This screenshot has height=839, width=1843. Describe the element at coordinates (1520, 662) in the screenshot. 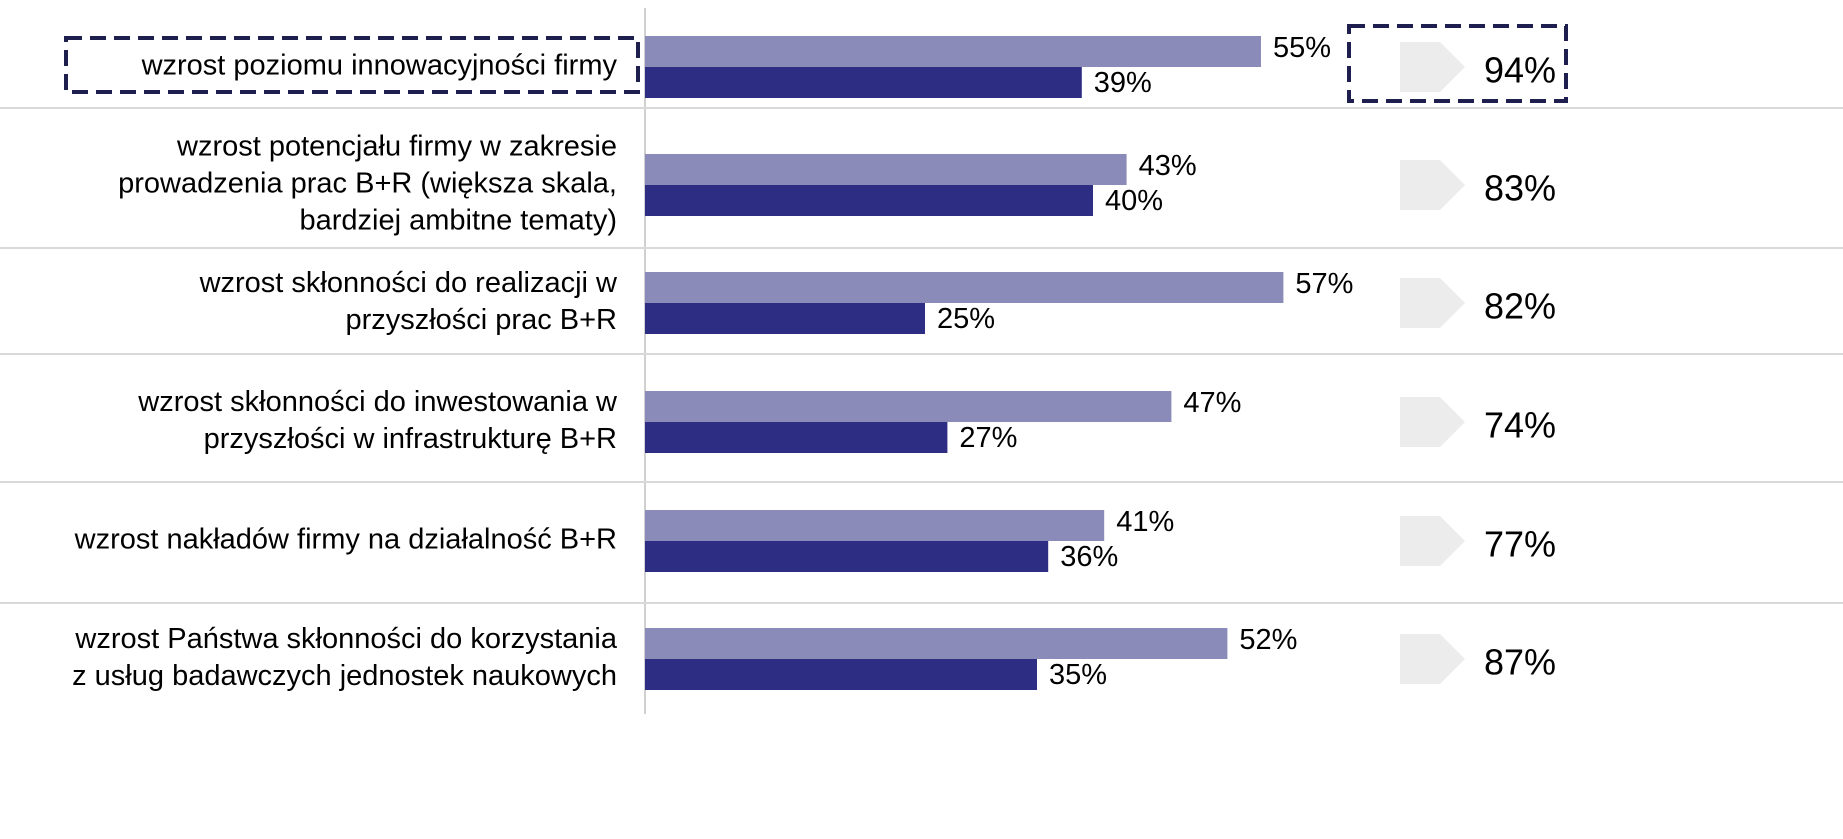

I see `total-label: 87%` at that location.